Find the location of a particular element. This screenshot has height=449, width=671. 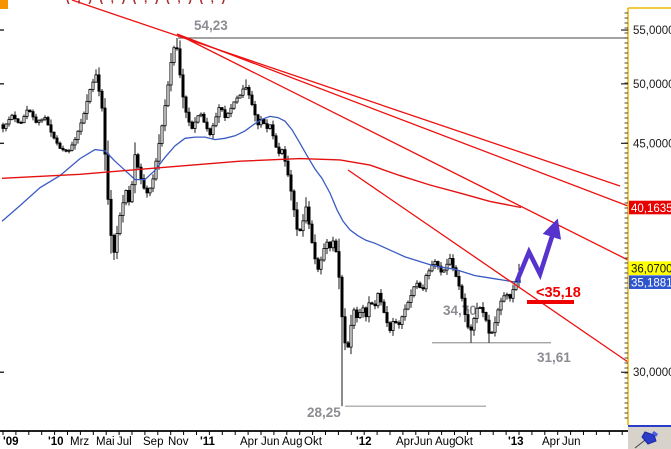

time-label-10: '10 is located at coordinates (56, 442).